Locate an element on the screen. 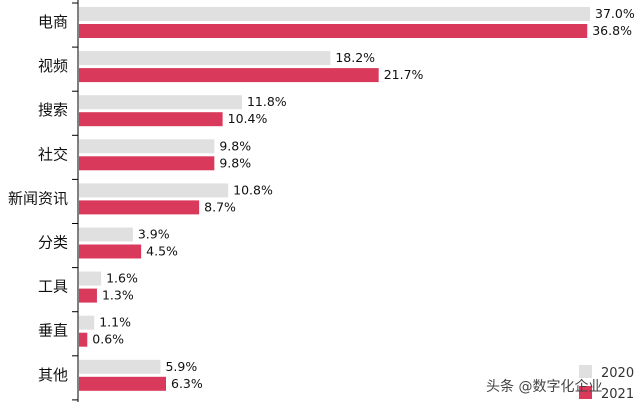 The image size is (640, 409). watermark-text: 头条 @数字化企业 is located at coordinates (544, 386).